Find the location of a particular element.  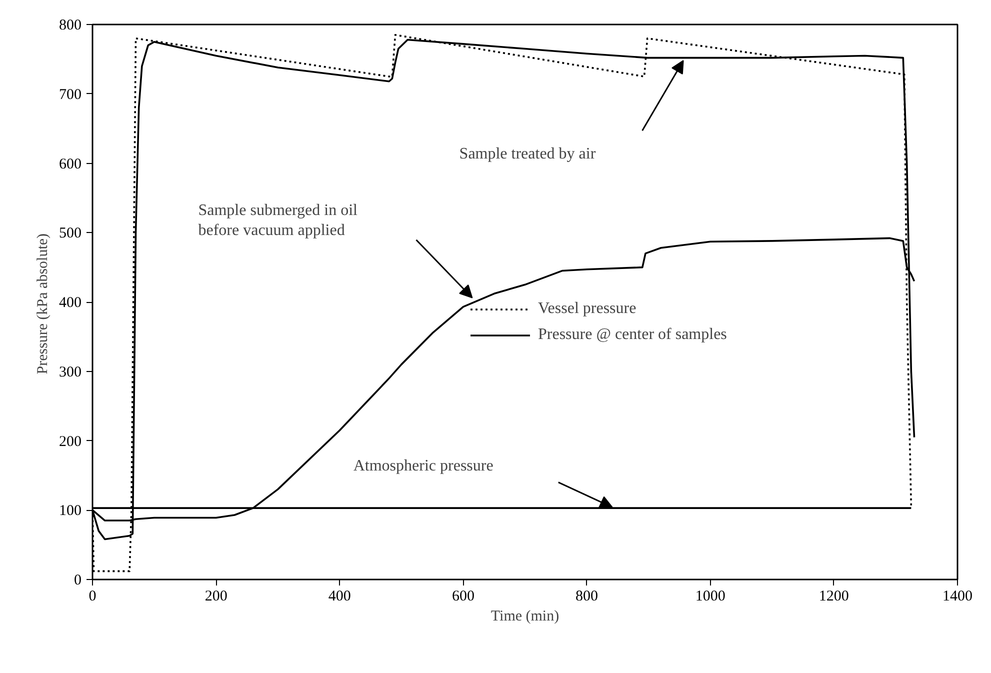

annotation: Atmospheric pressure is located at coordinates (423, 465).